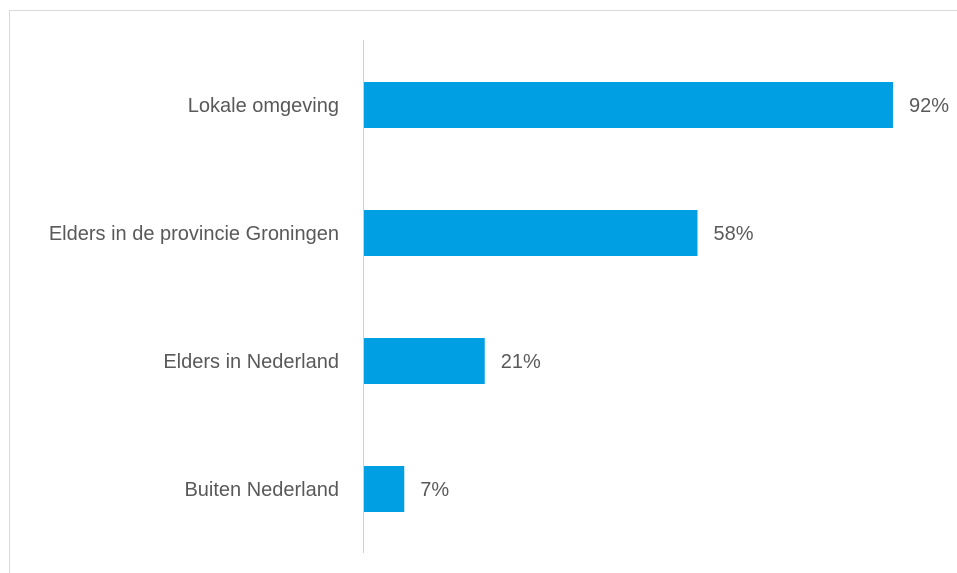 This screenshot has height=573, width=957. I want to click on value-label-0: 92%, so click(929, 106).